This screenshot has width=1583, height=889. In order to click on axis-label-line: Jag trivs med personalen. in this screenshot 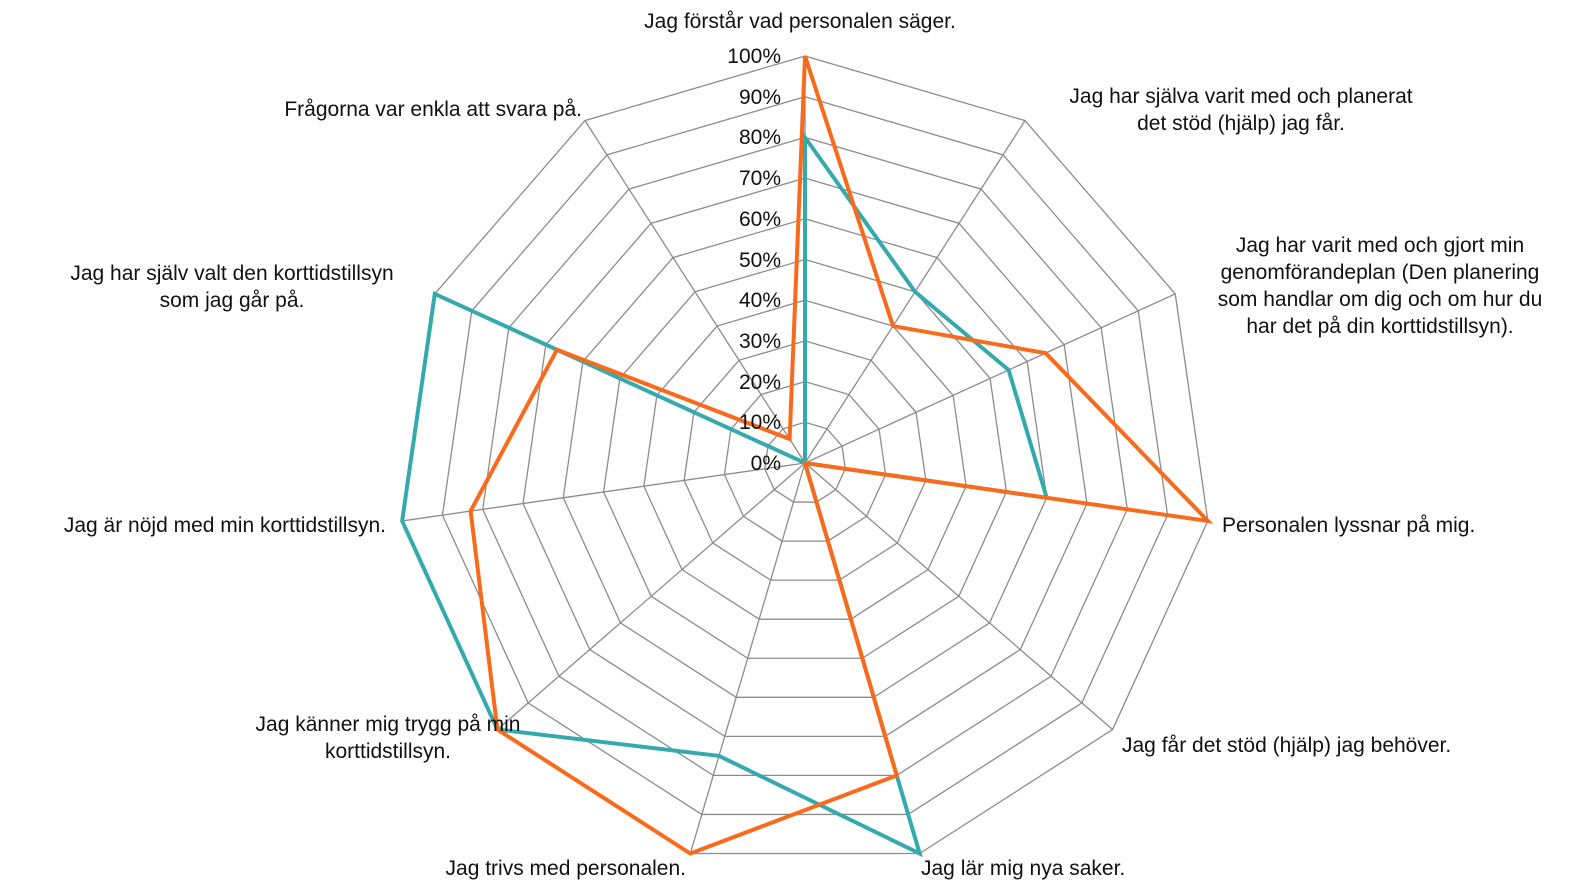, I will do `click(565, 868)`.